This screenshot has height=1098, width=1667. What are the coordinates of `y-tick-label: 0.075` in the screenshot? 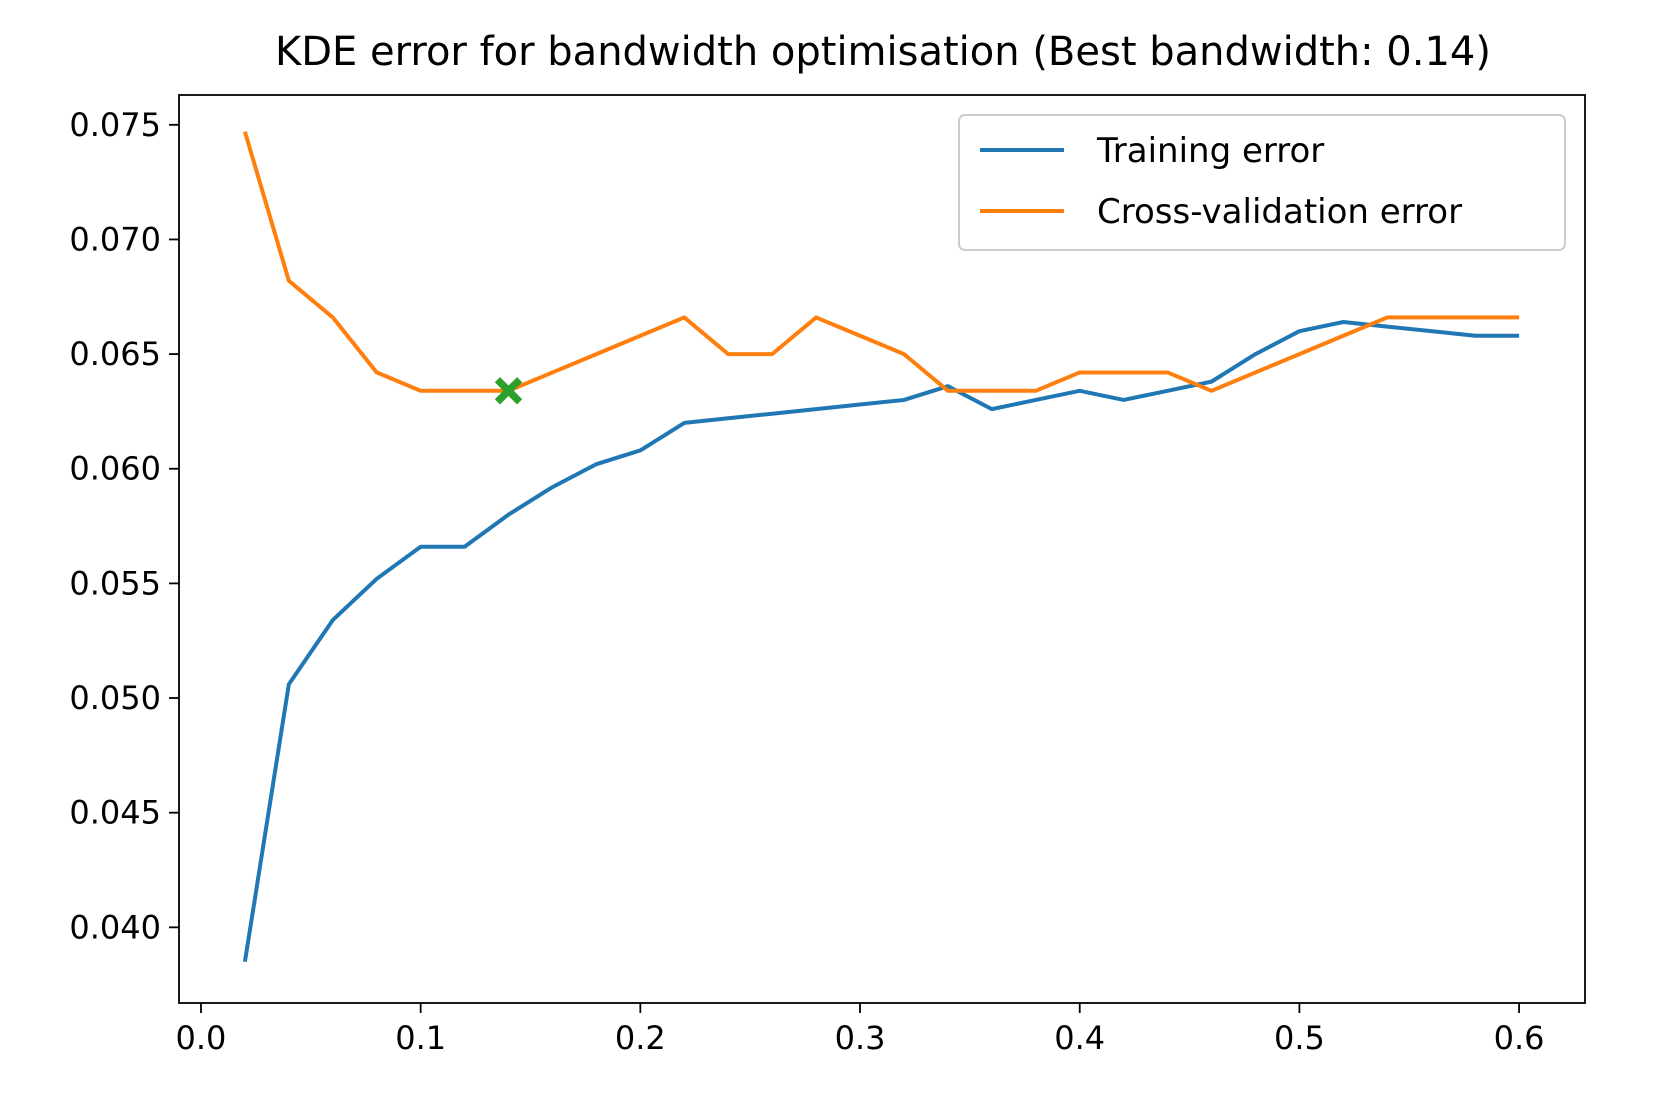 It's located at (115, 125).